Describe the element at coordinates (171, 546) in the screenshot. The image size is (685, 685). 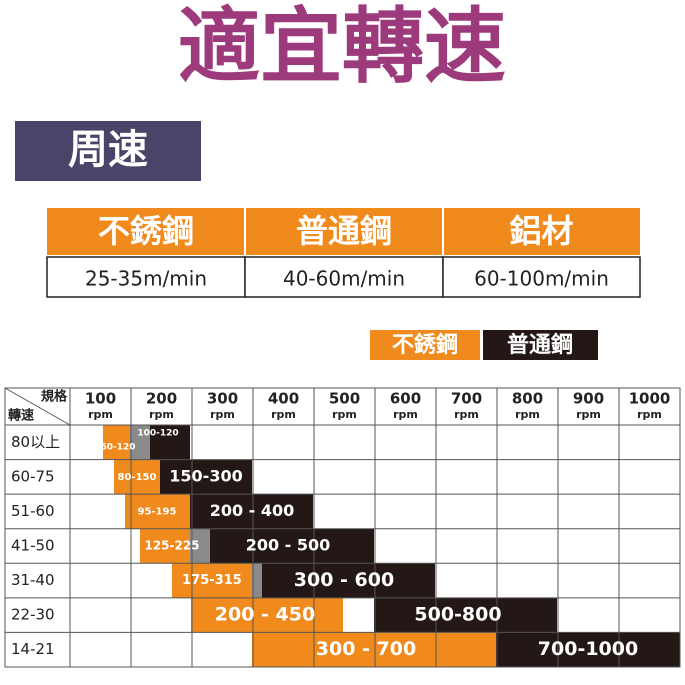
I see `bar-label: 125-225` at that location.